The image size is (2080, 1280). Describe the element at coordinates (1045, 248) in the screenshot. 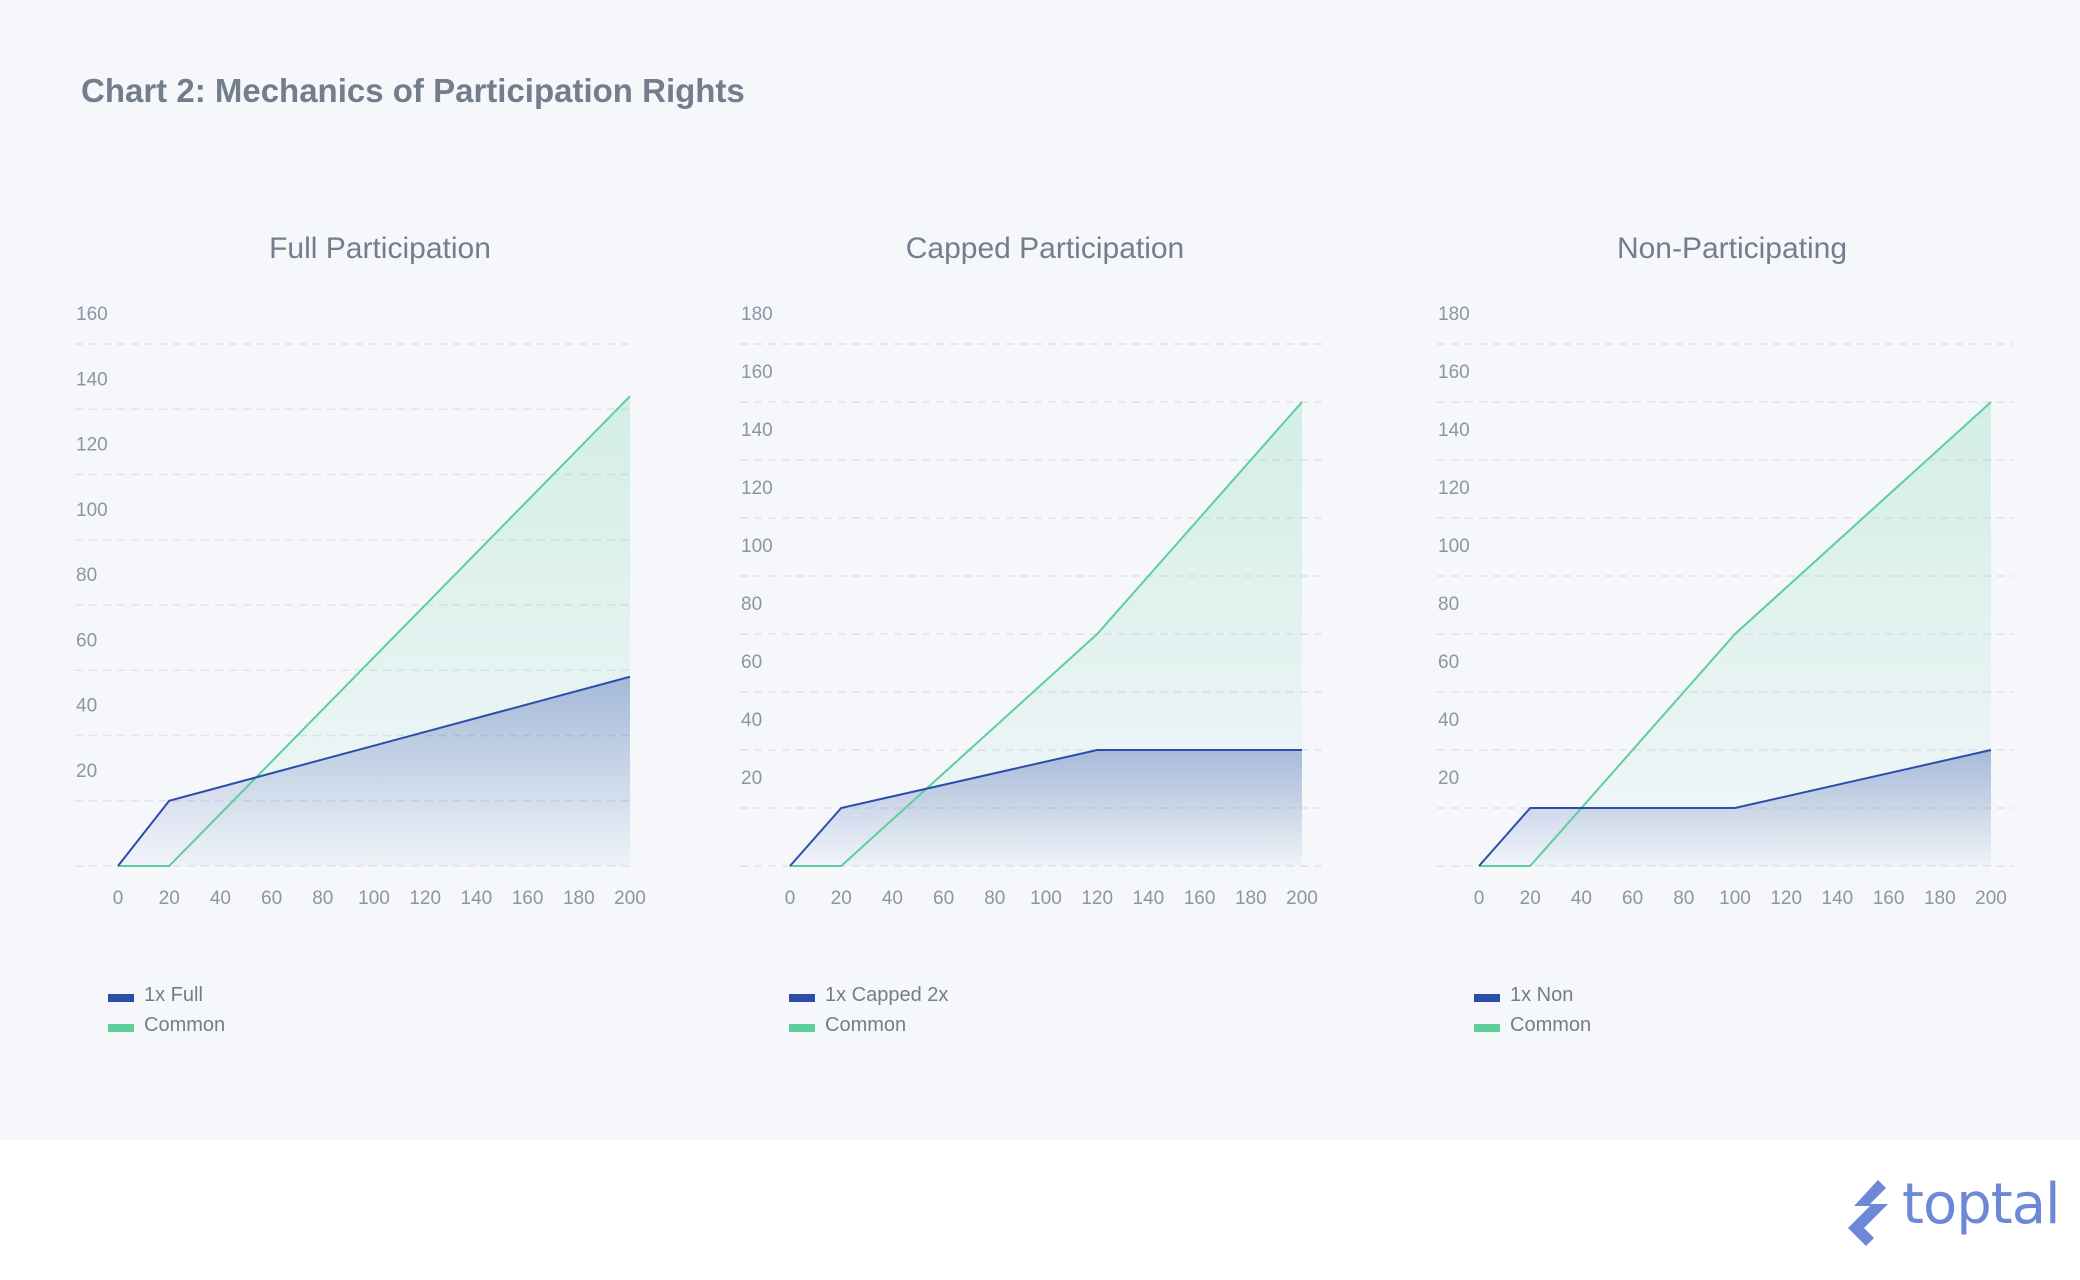

I see `chart-title: Capped Participation` at that location.